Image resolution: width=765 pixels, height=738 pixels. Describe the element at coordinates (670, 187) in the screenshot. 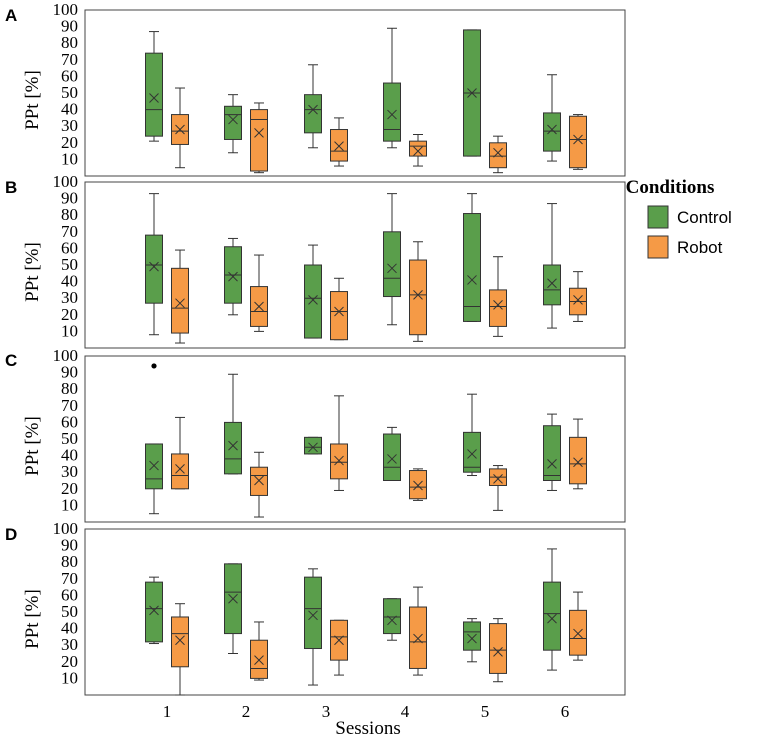

I see `legend-title: Conditions` at that location.